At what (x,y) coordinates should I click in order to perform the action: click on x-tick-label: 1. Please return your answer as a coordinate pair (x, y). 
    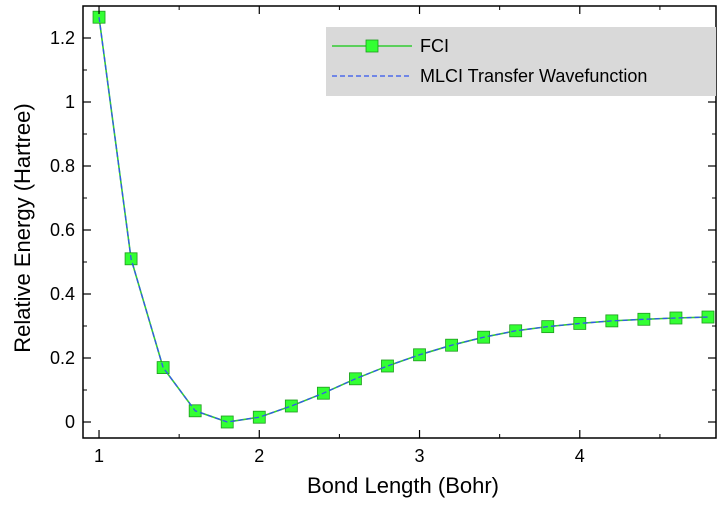
    Looking at the image, I should click on (99, 456).